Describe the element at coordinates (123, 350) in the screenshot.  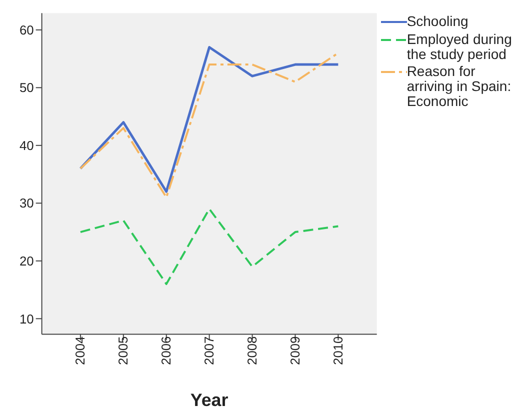
I see `x-tick-label: 2005` at that location.